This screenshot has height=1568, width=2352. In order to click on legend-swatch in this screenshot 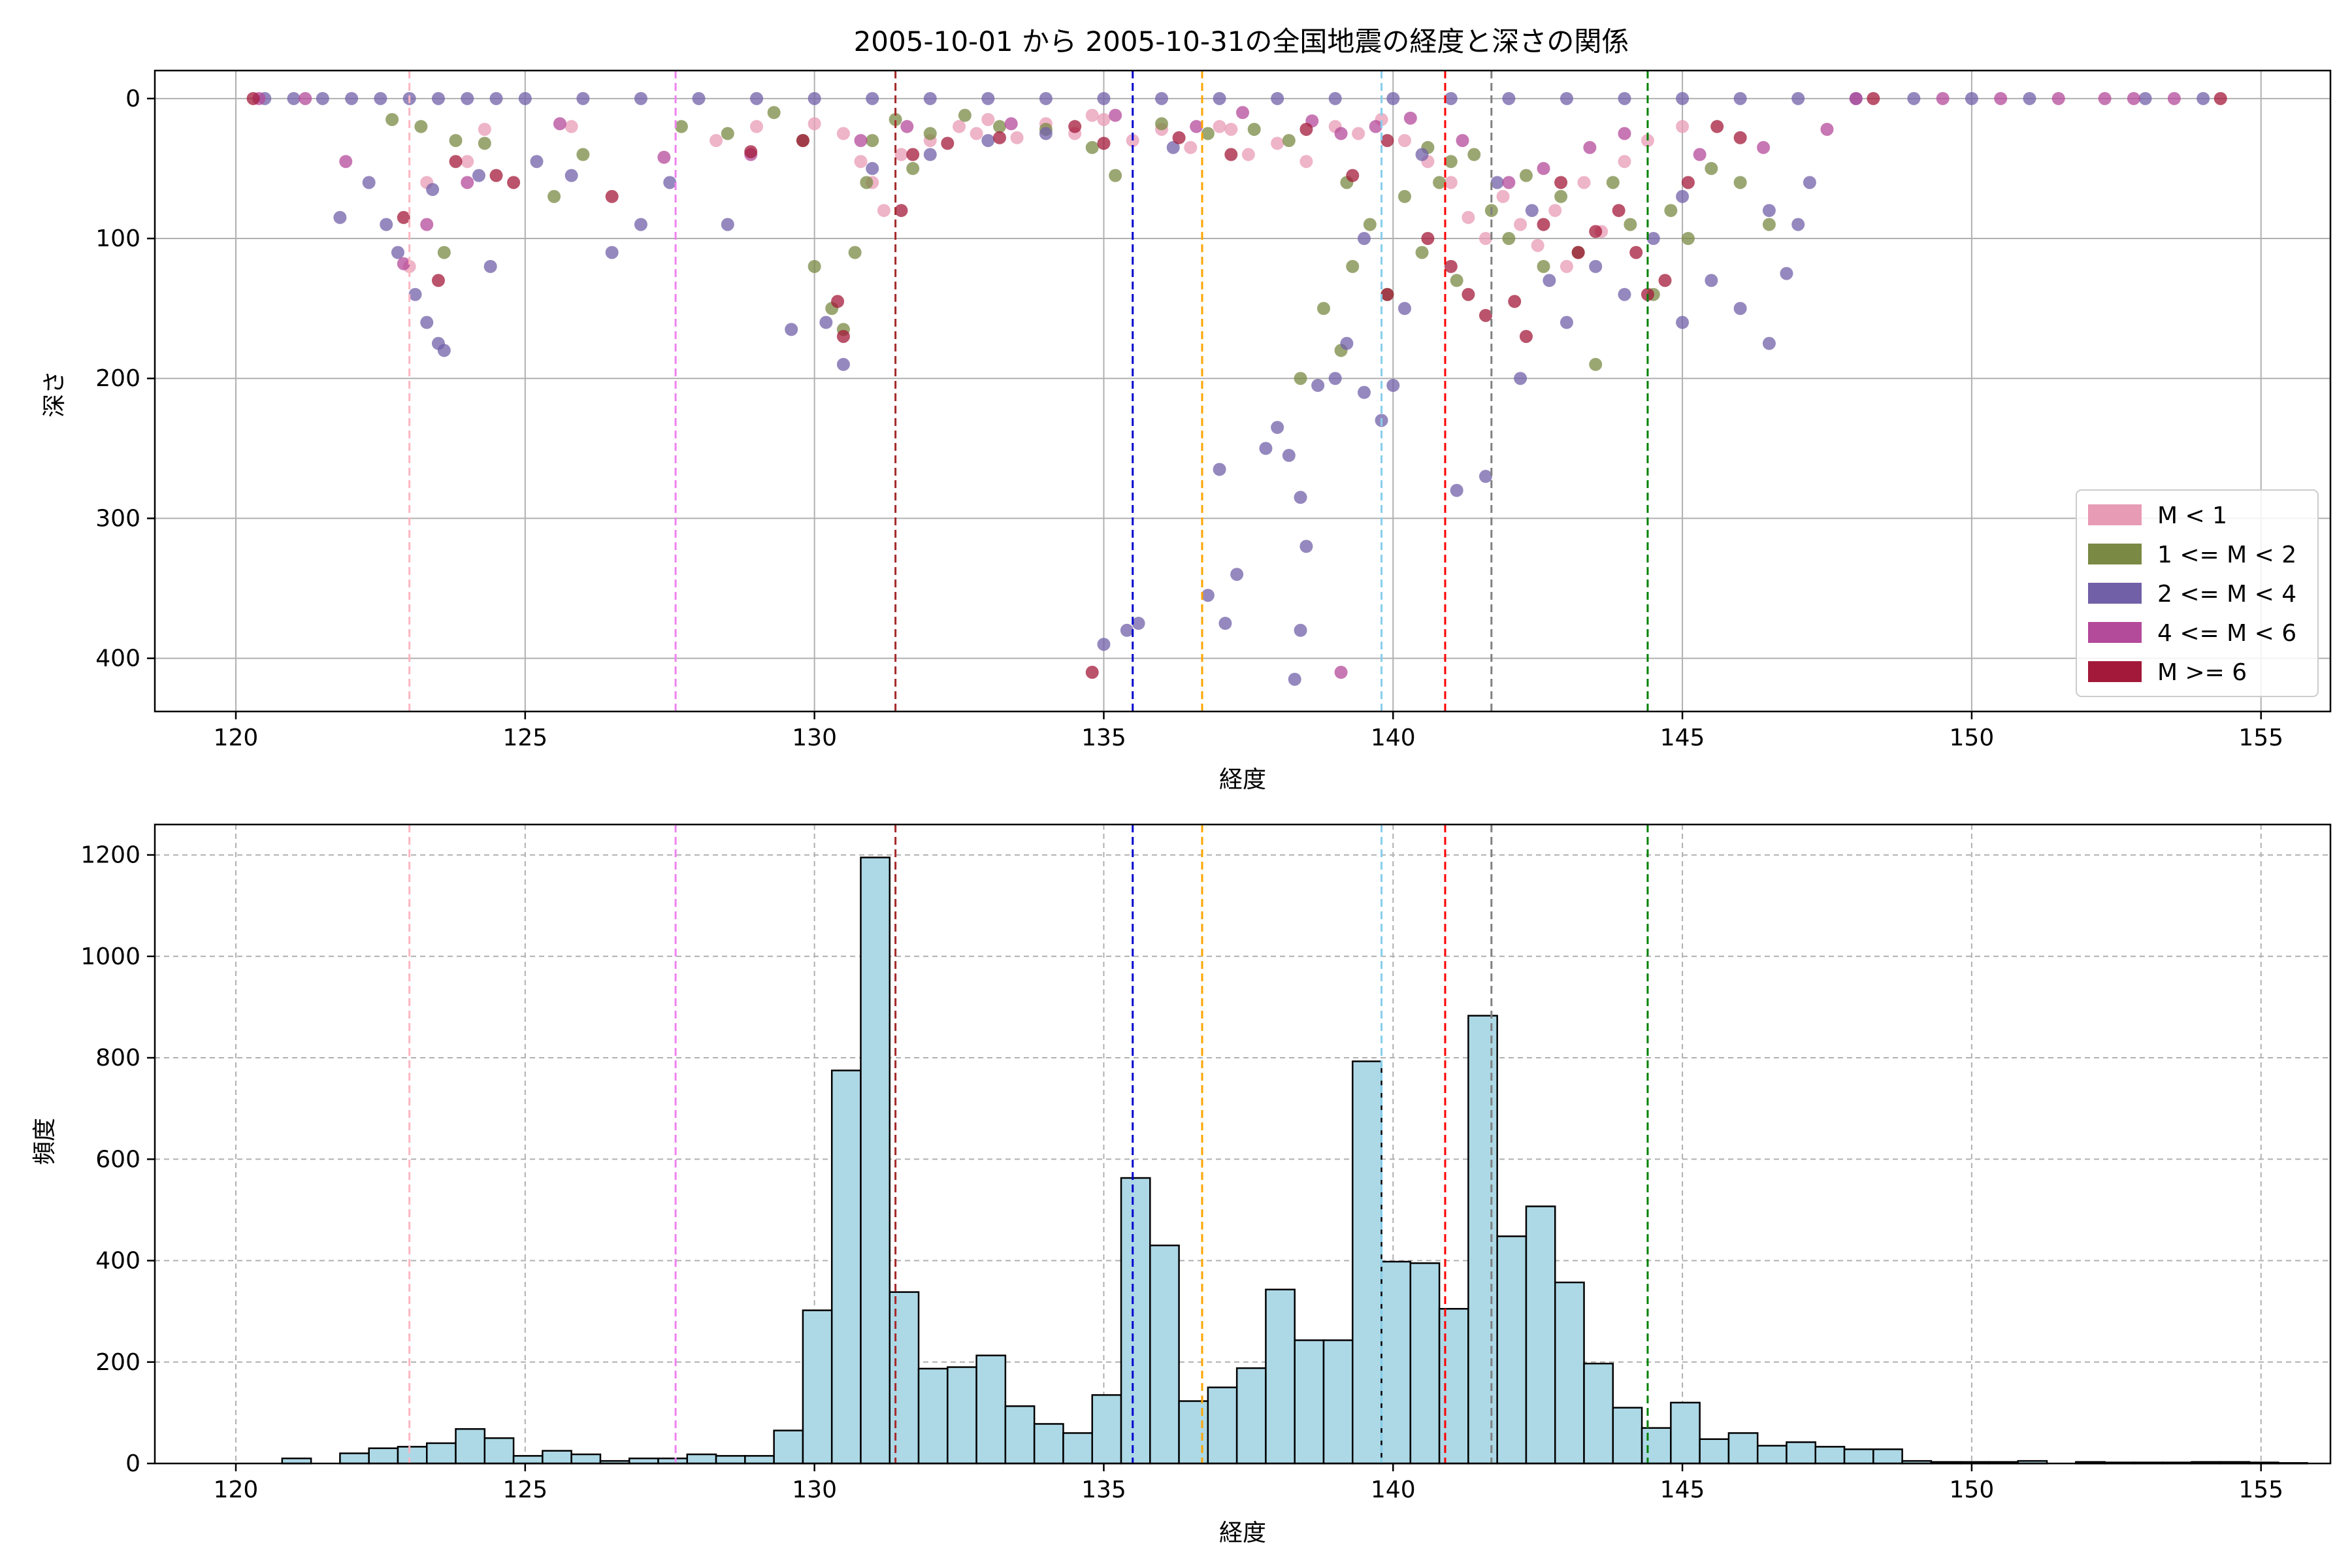, I will do `click(2115, 632)`.